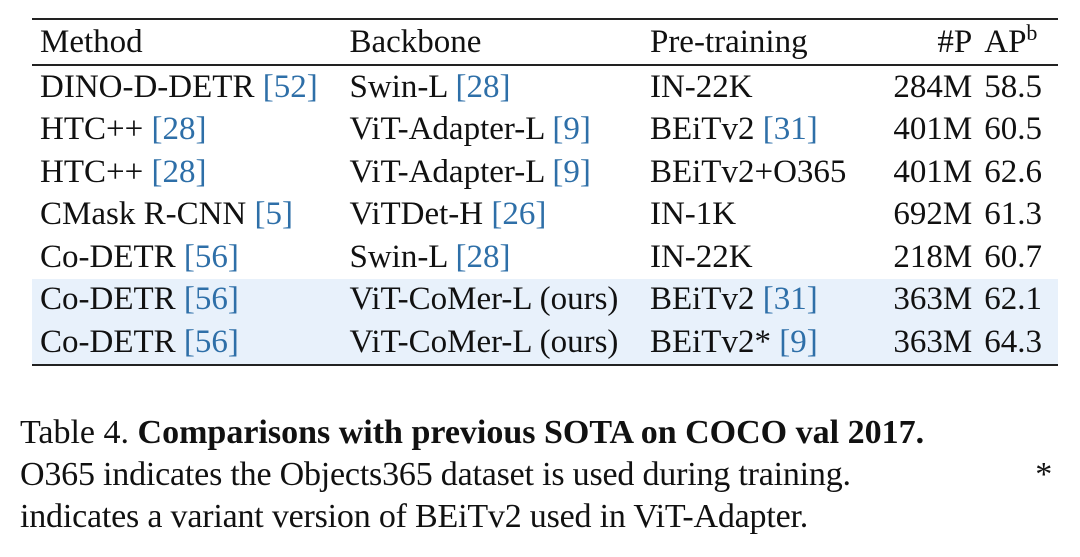 The width and height of the screenshot is (1080, 557). Describe the element at coordinates (75, 432) in the screenshot. I see `caption-label: Table 4.` at that location.